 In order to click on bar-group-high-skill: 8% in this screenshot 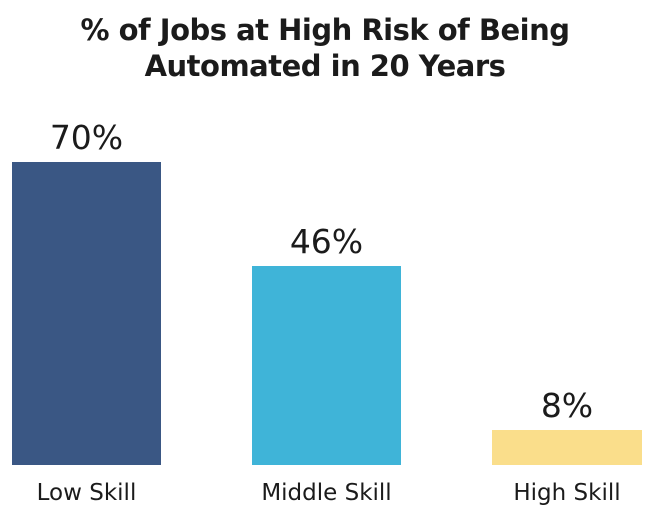, I will do `click(567, 425)`.